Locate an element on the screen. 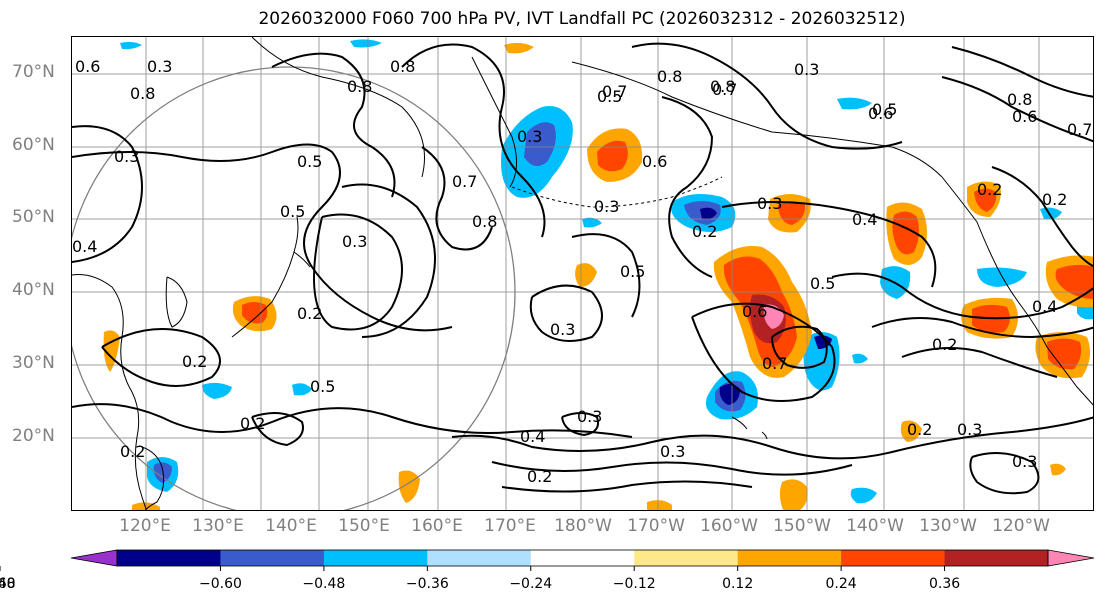  pos-patch-kamchatka-north is located at coordinates (519, 48).